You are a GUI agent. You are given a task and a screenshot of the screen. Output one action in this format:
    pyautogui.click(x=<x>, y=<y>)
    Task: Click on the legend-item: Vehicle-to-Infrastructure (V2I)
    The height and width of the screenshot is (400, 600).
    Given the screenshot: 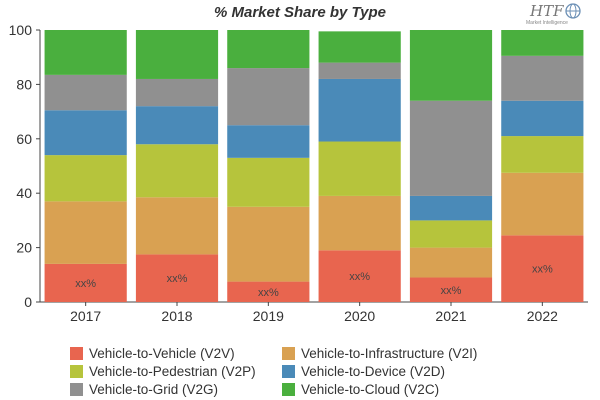 What is the action you would take?
    pyautogui.click(x=379, y=353)
    